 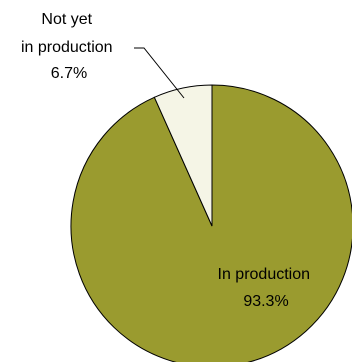 I want to click on slice-value-in-production: 93.3%, so click(x=265, y=301).